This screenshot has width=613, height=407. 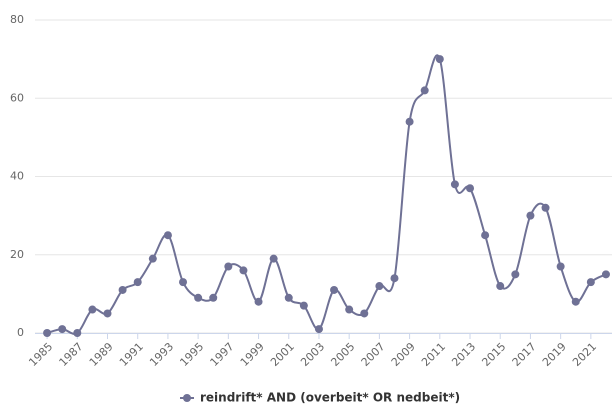 I want to click on y-tick-label: 80, so click(x=17, y=19).